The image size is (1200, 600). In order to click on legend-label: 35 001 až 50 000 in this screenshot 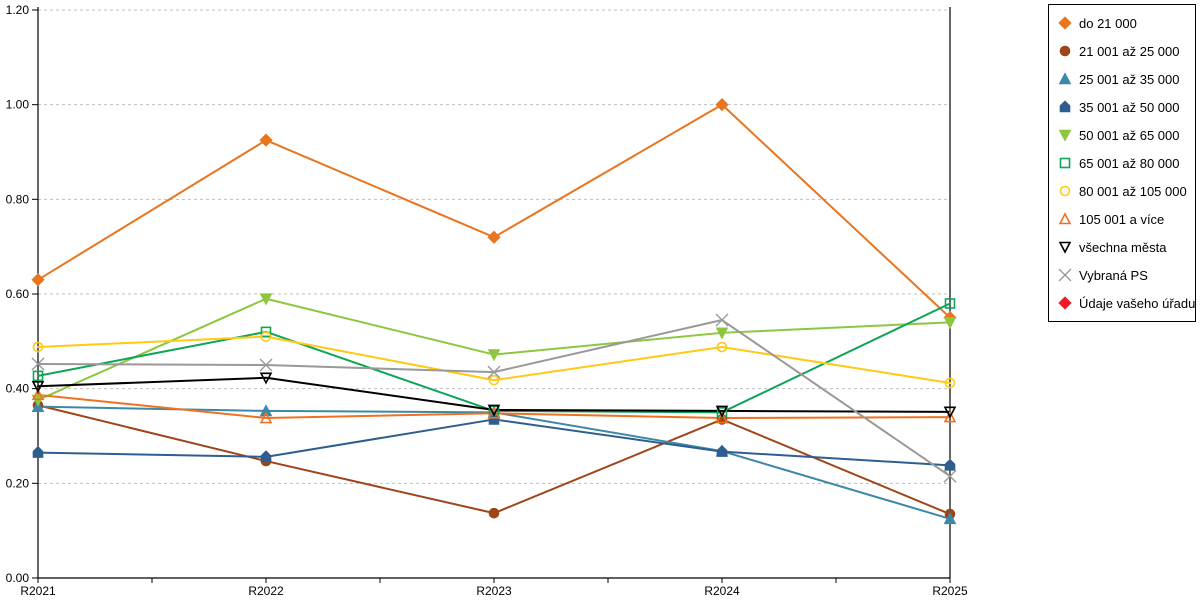, I will do `click(1129, 107)`.